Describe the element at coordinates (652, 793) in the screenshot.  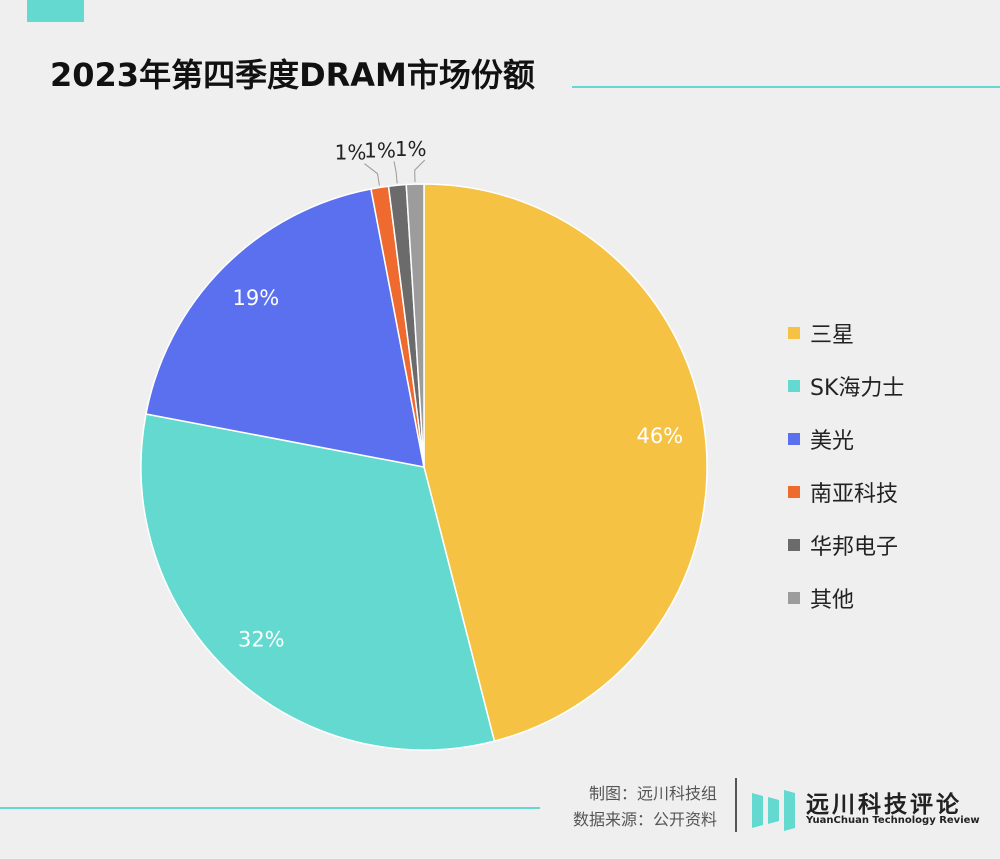
I see `credit-maker: 制图：远川科技组` at that location.